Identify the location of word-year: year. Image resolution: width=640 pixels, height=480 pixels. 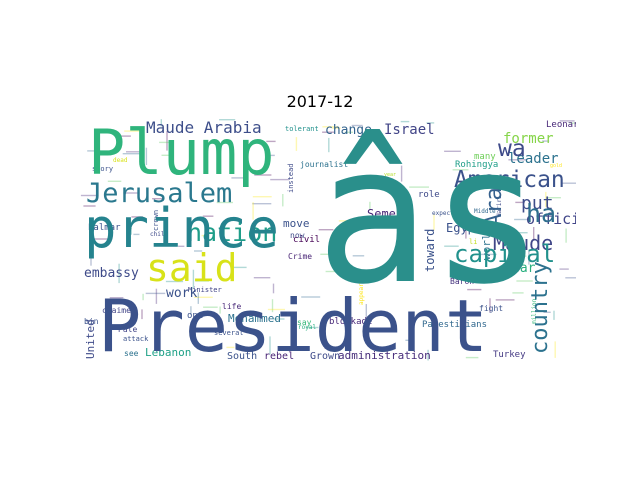
(390, 175).